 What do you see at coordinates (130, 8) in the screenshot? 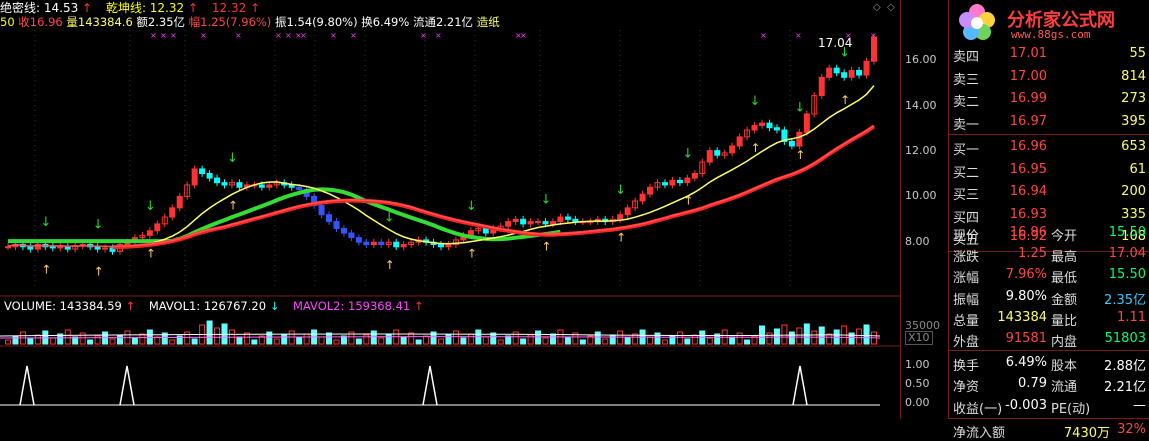
I see `indicator-header-line1: 绝密线: 14.53 ↑ 乾坤线: 12.32 ↑ 12.32 ↑` at bounding box center [130, 8].